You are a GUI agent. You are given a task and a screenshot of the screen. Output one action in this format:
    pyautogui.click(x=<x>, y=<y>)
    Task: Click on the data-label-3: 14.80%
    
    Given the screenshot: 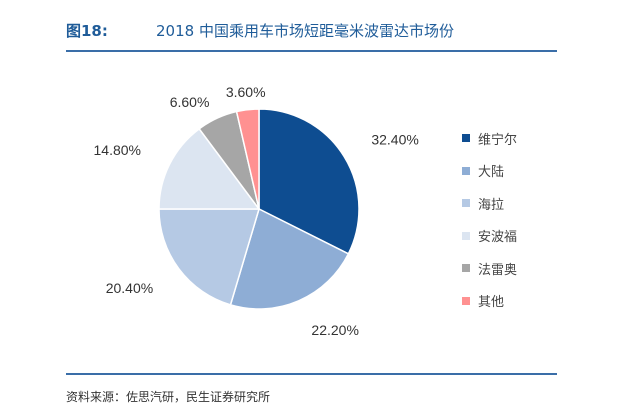 What is the action you would take?
    pyautogui.click(x=117, y=150)
    